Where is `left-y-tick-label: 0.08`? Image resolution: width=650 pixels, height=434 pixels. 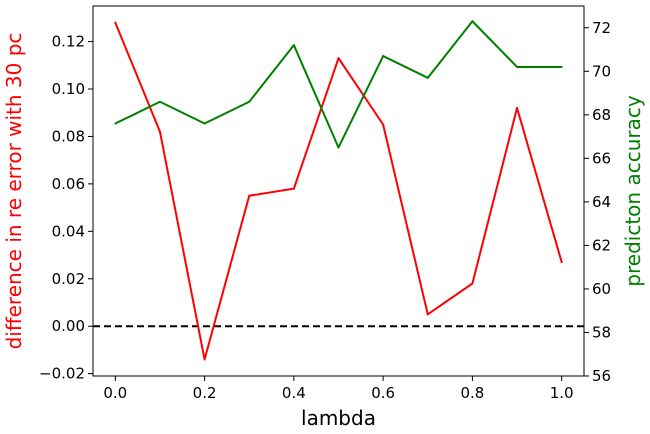 left-y-tick-label: 0.08 is located at coordinates (68, 136).